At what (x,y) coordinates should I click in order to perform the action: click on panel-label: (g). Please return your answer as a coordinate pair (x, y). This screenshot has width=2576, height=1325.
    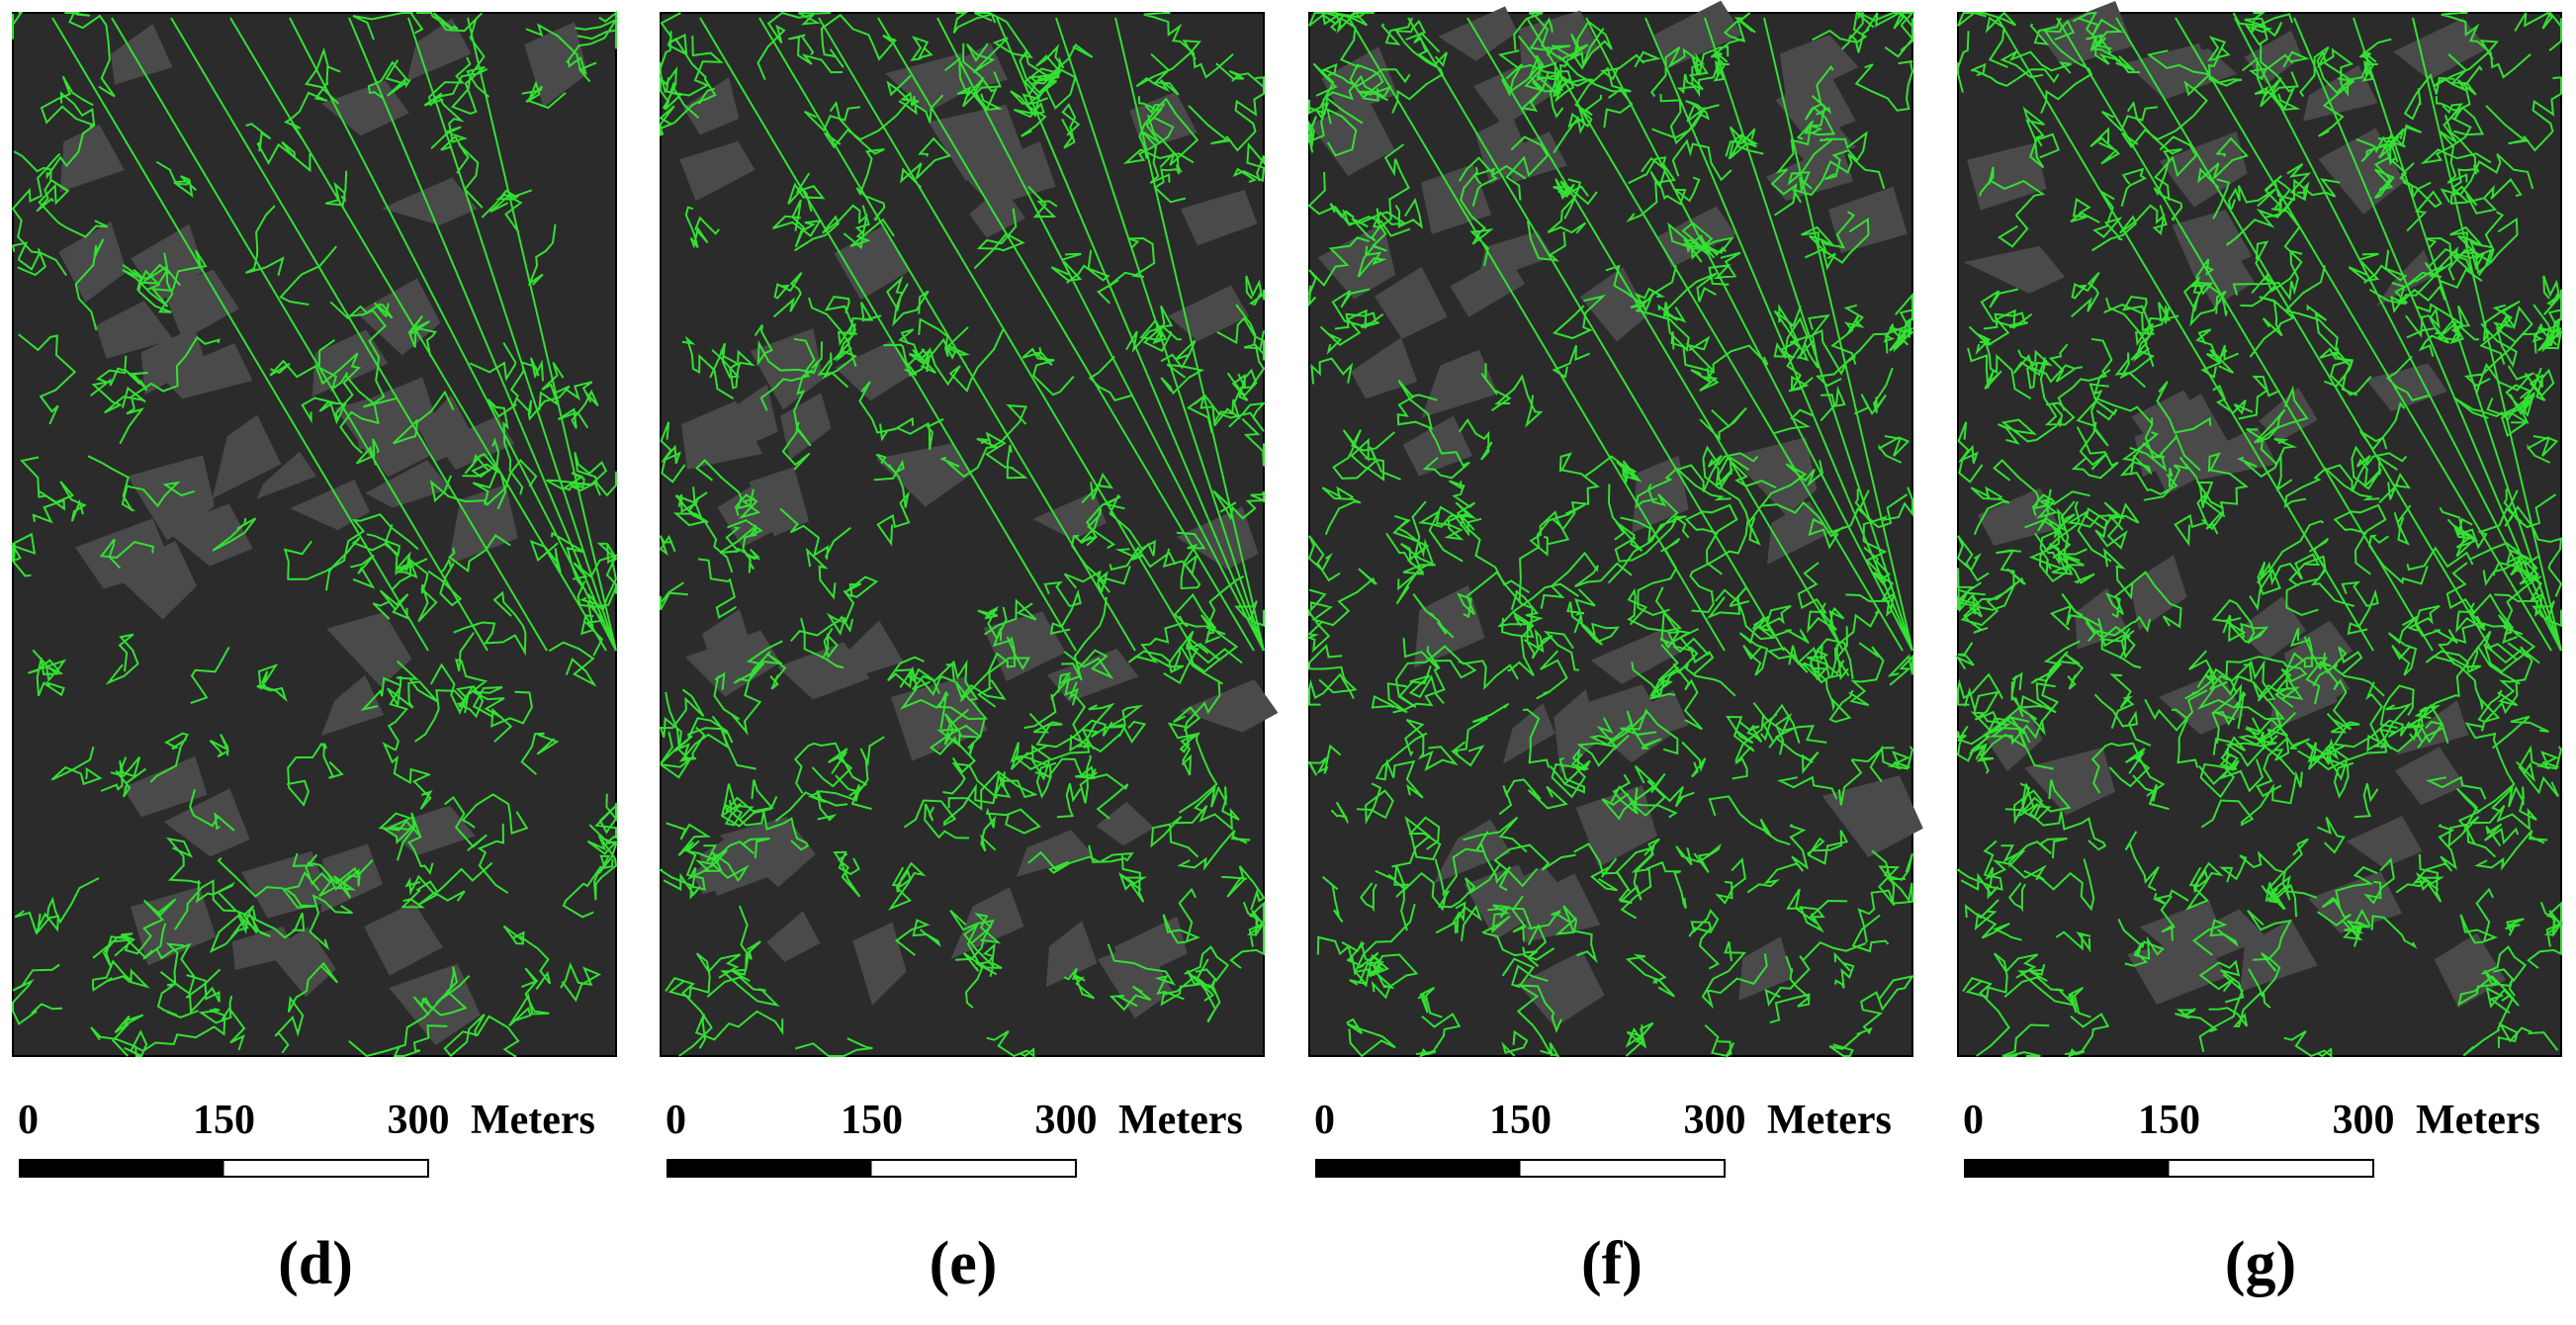
    Looking at the image, I should click on (2260, 1263).